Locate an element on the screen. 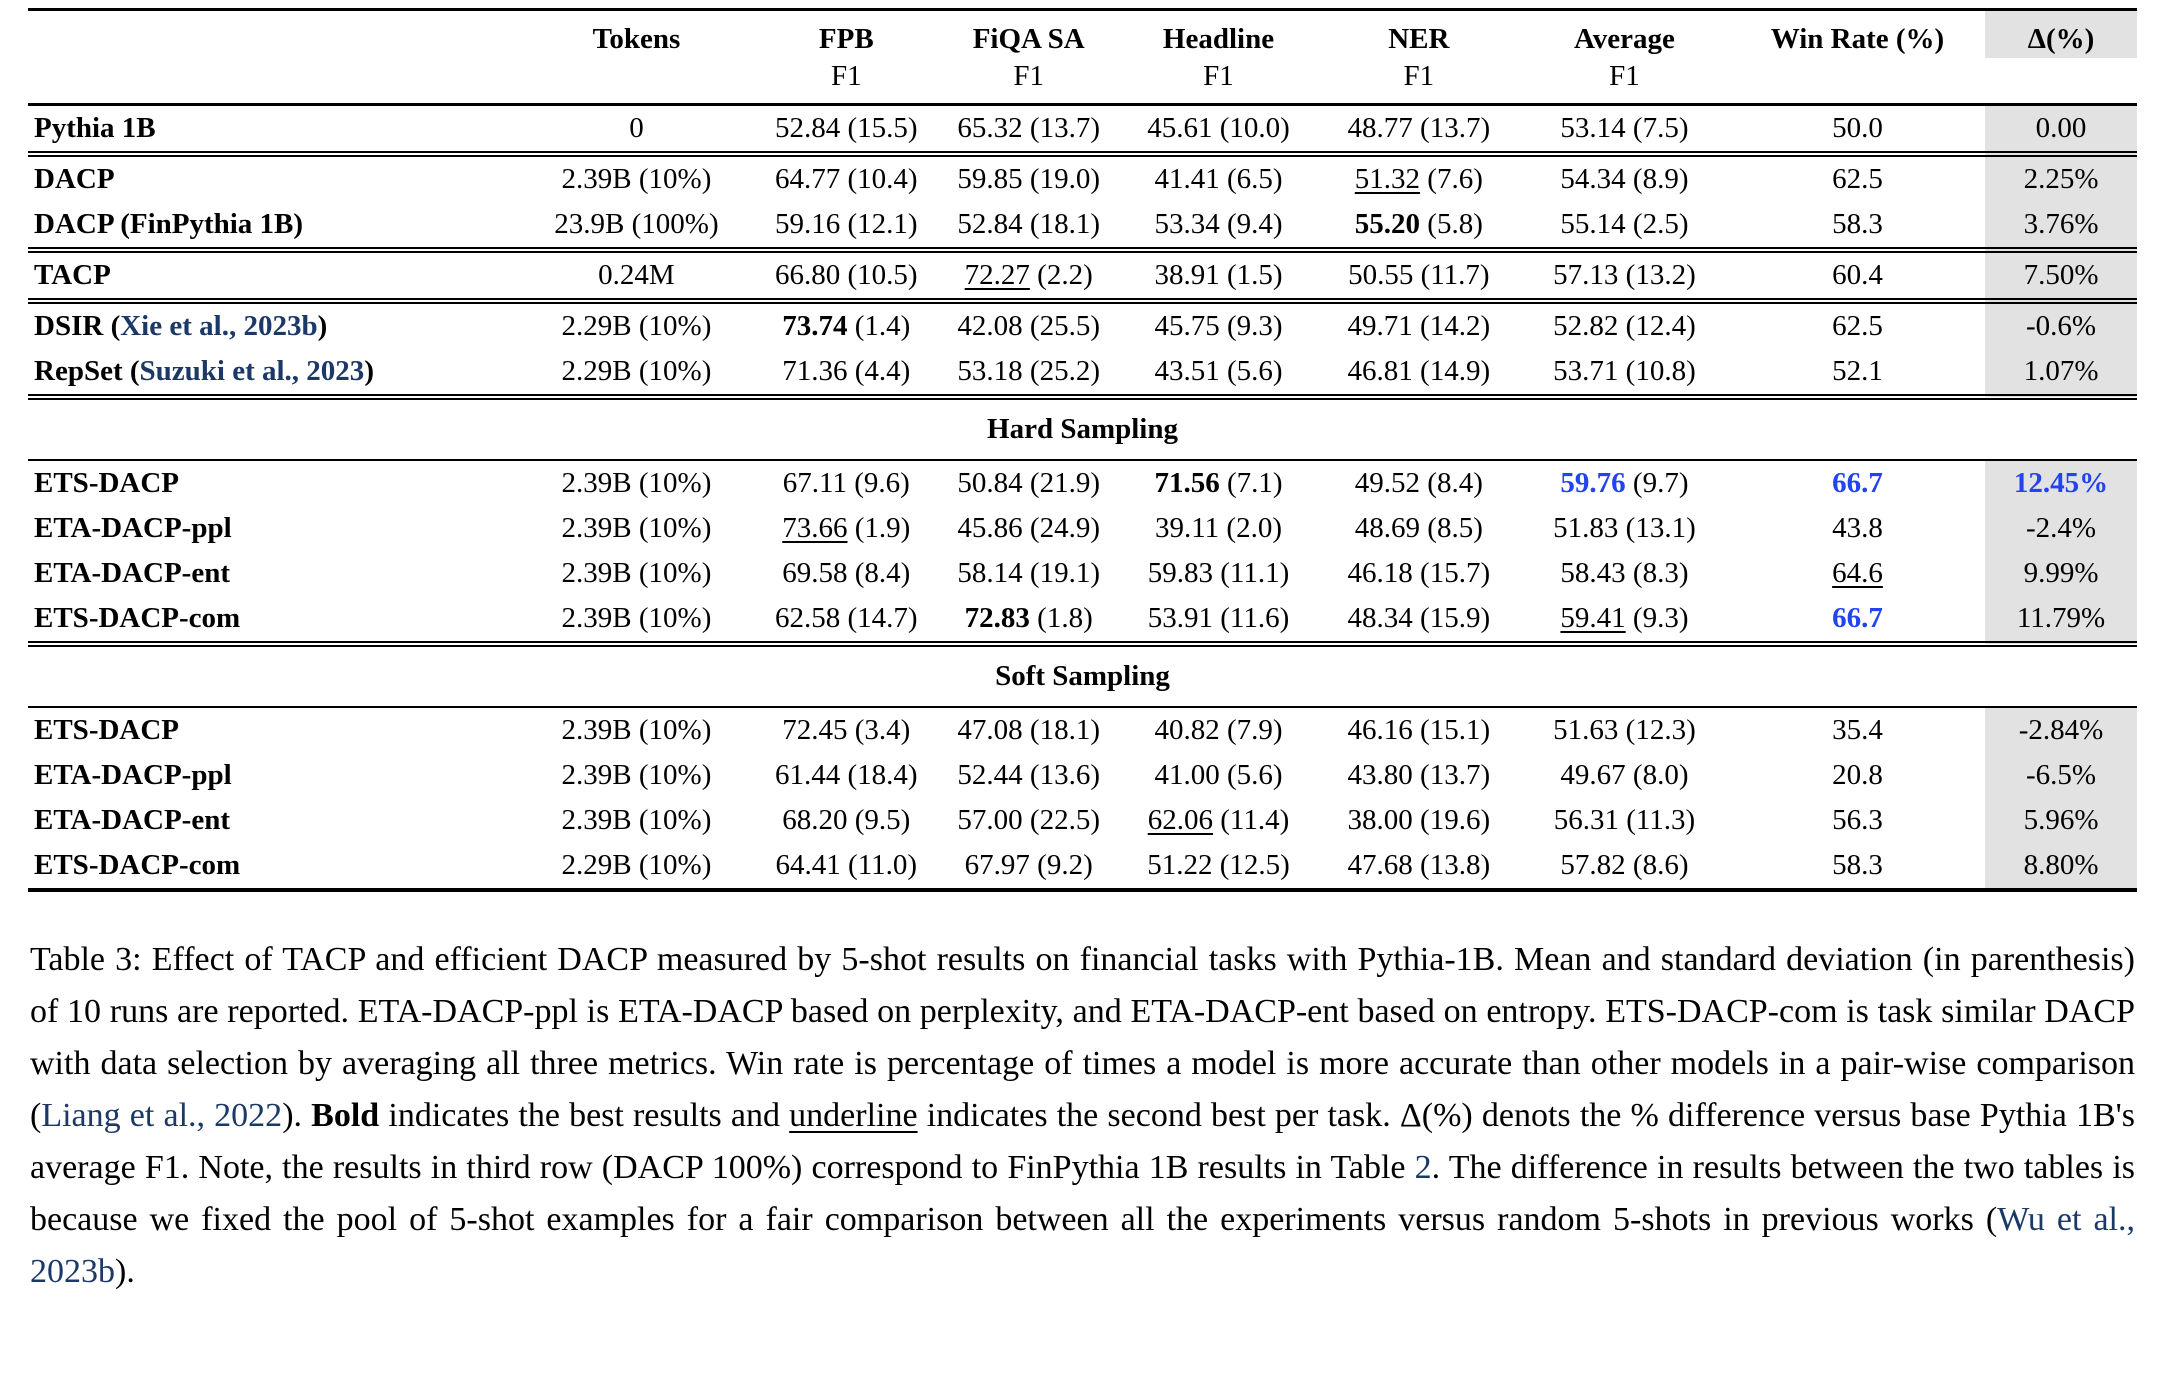  row-label: TACP is located at coordinates (273, 275).